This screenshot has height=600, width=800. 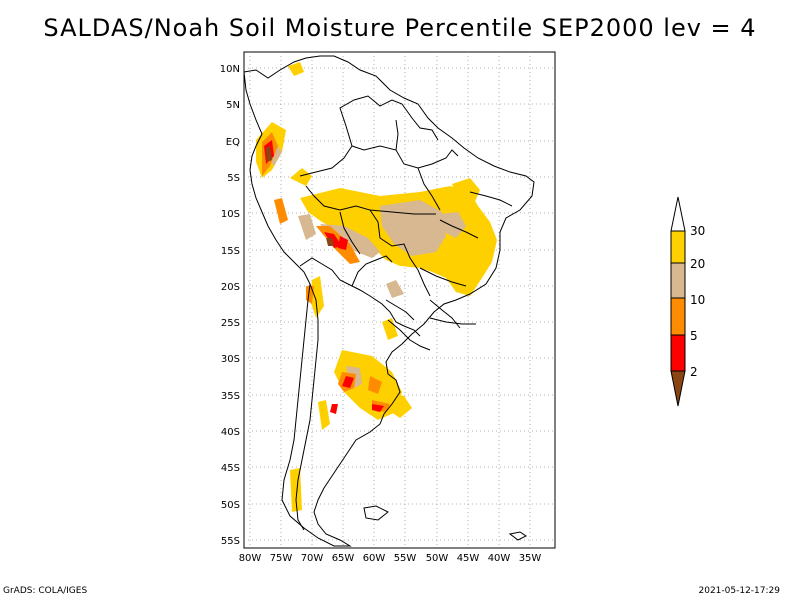 I want to click on lat-tick-30s: 30S, so click(x=230, y=359).